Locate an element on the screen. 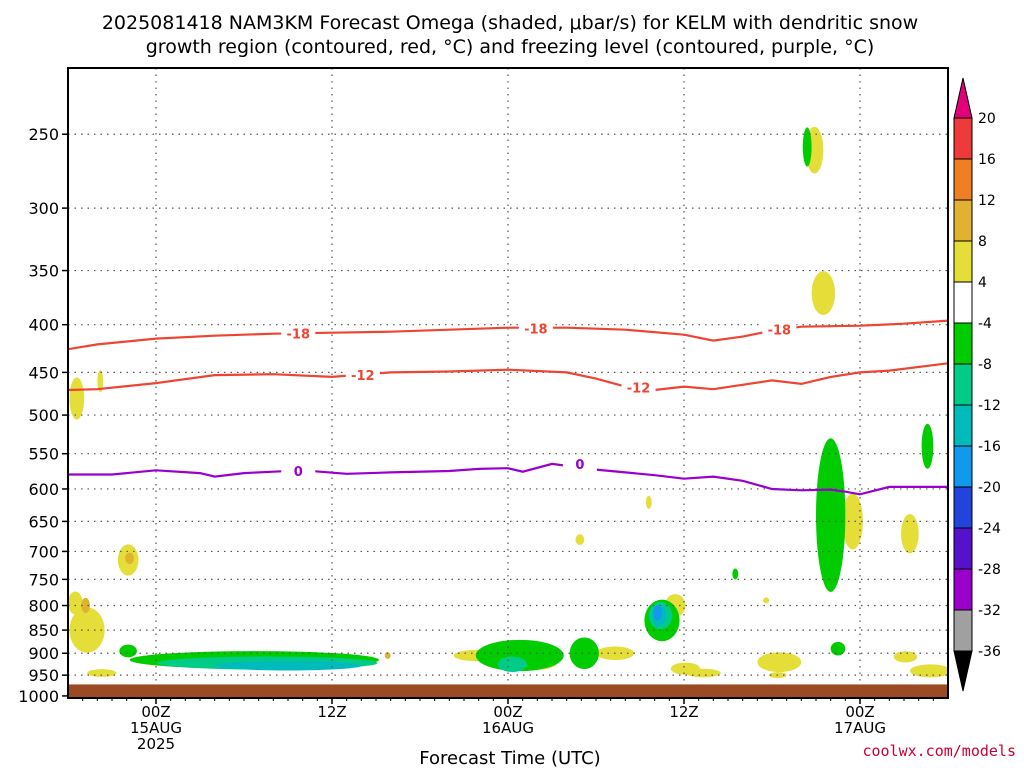 Image resolution: width=1024 pixels, height=768 pixels. x-tick-label: 15AUG is located at coordinates (156, 728).